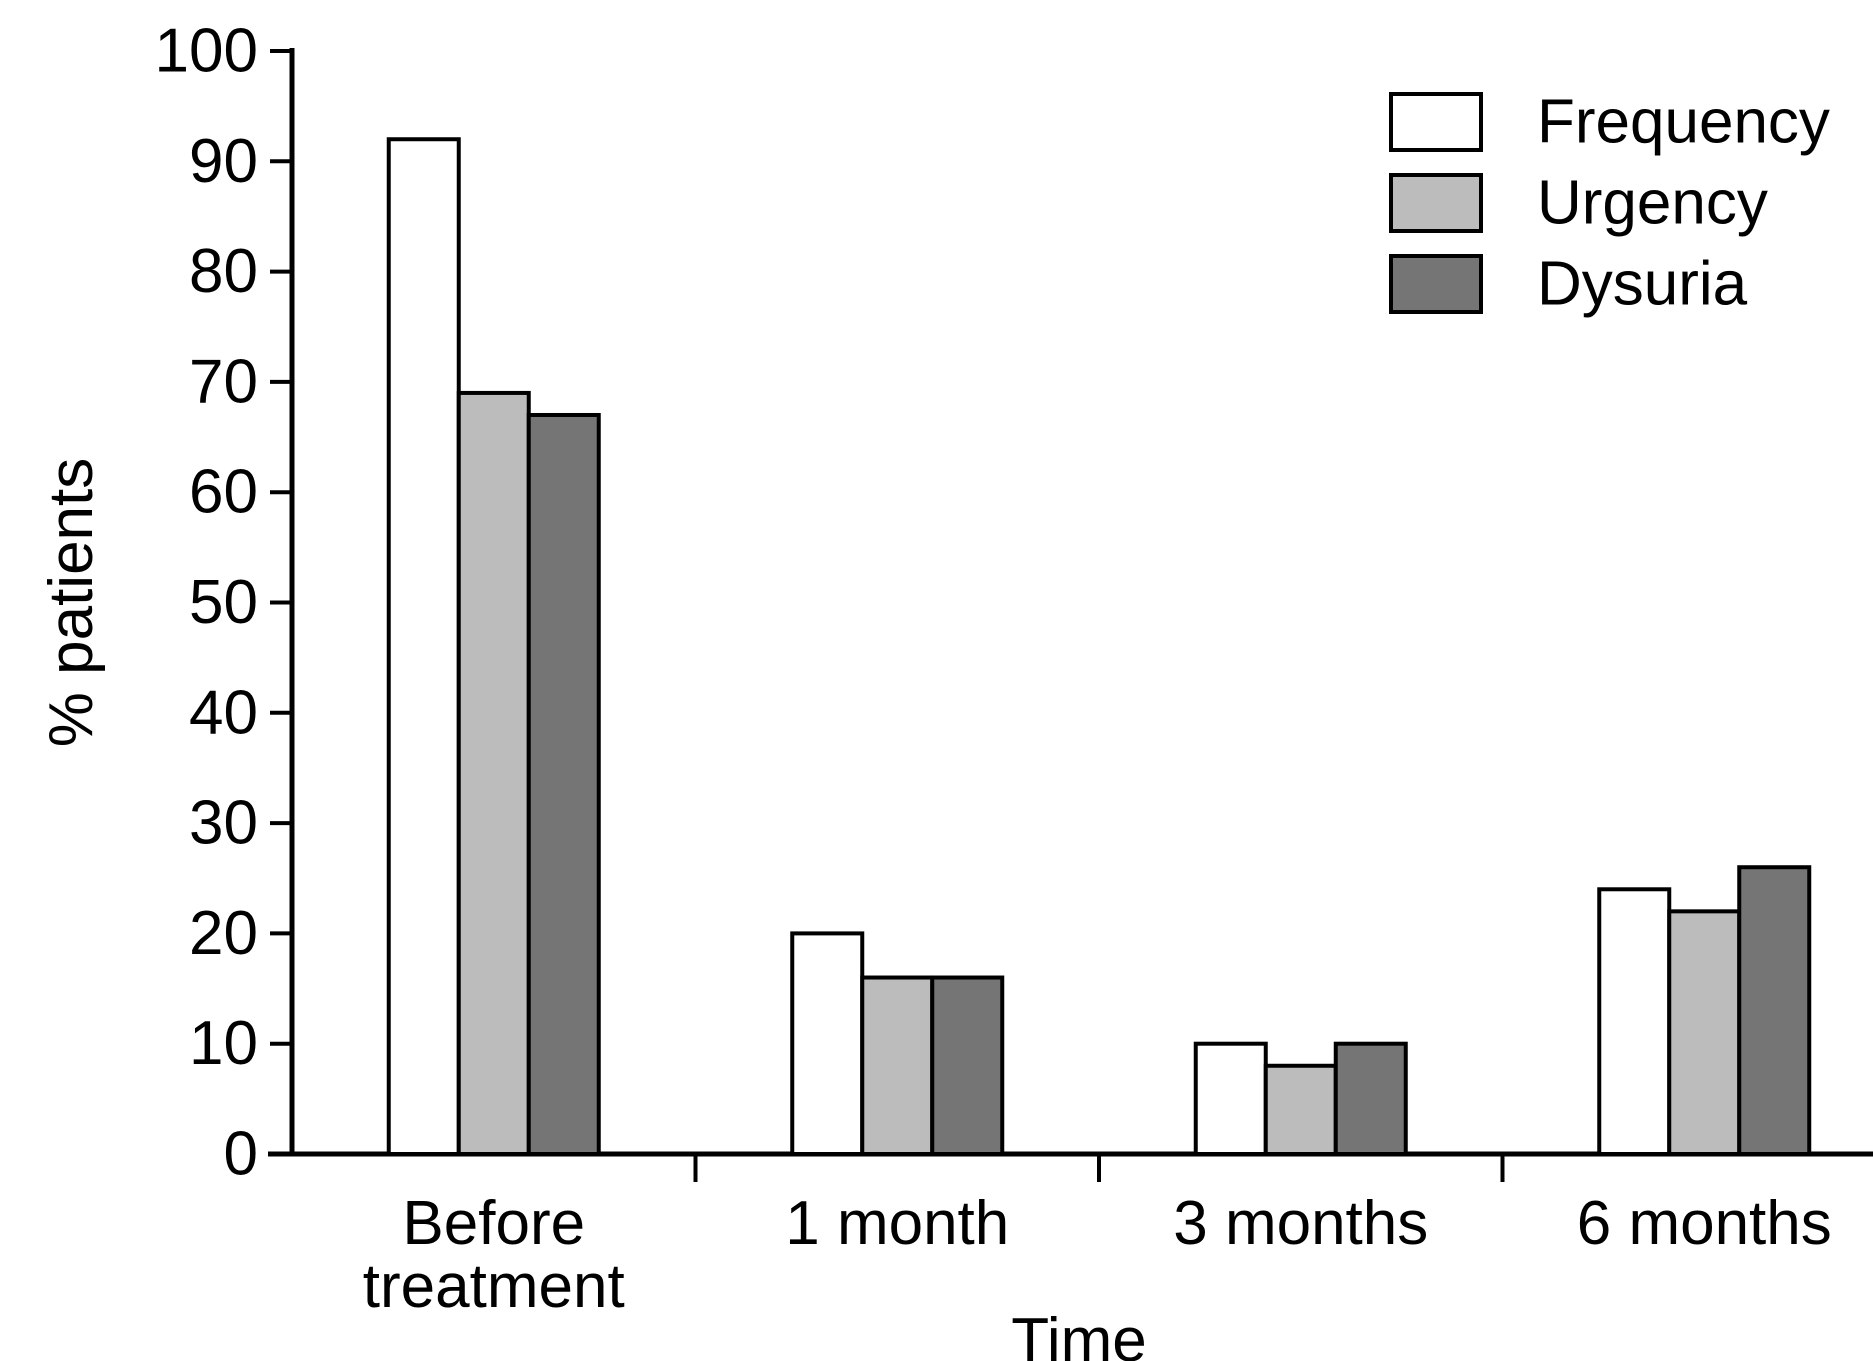 This screenshot has height=1361, width=1873. What do you see at coordinates (1704, 1033) in the screenshot?
I see `bar-urgency-6-months` at bounding box center [1704, 1033].